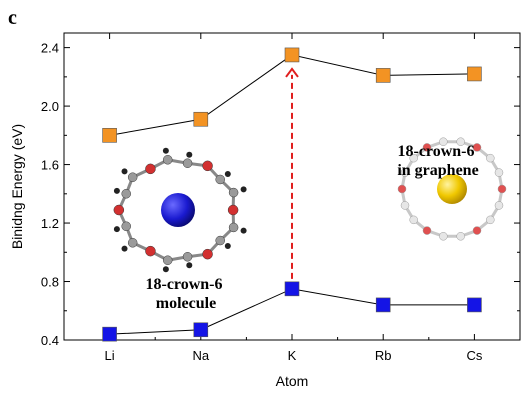 This screenshot has height=397, width=526. What do you see at coordinates (50, 106) in the screenshot?
I see `y-tick-label: 2.0` at bounding box center [50, 106].